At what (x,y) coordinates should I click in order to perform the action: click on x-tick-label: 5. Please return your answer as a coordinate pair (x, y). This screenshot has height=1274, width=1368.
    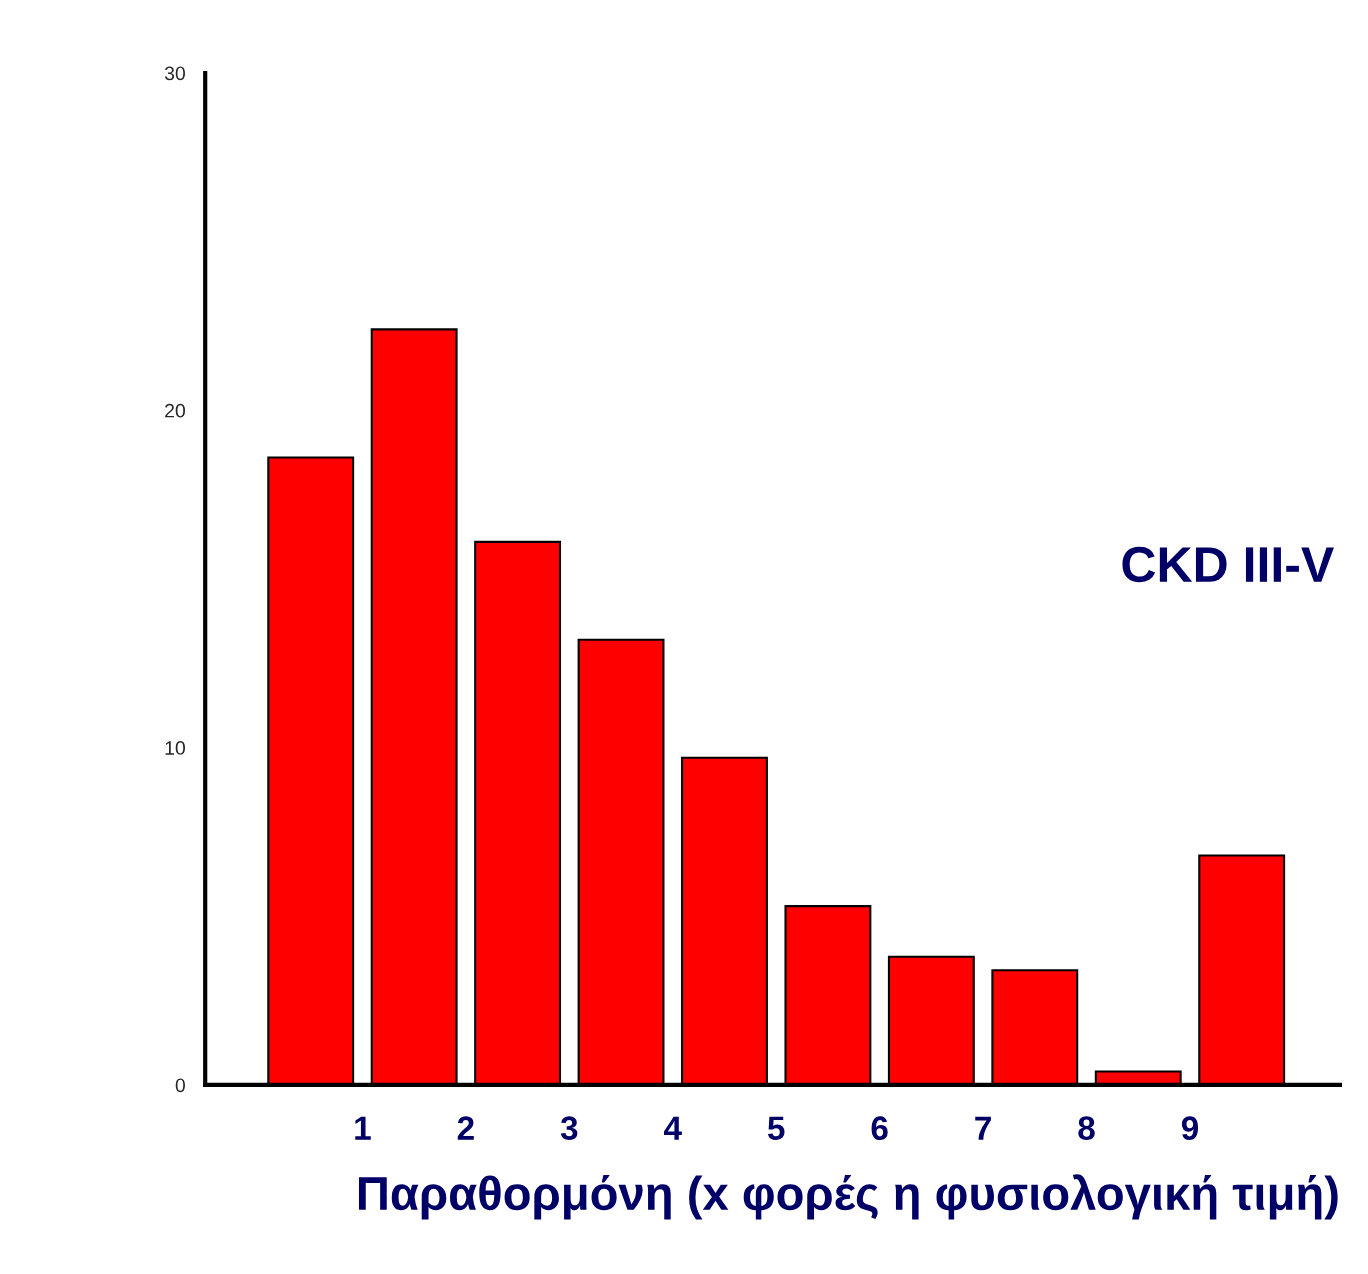
    Looking at the image, I should click on (776, 1128).